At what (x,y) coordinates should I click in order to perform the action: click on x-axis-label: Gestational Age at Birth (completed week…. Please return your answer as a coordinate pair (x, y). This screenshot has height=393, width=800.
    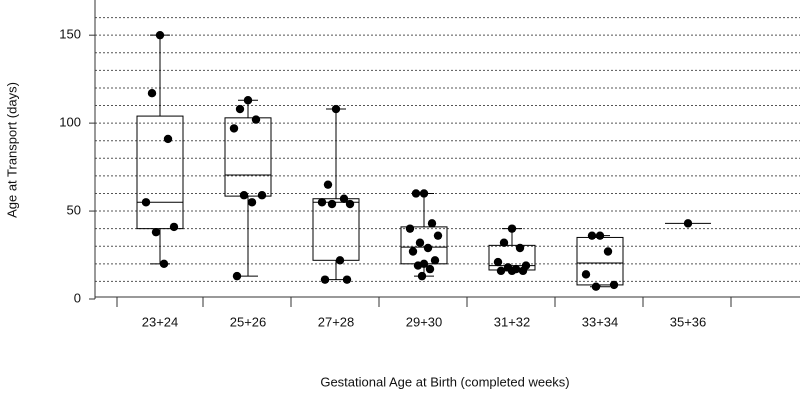
    Looking at the image, I should click on (444, 381).